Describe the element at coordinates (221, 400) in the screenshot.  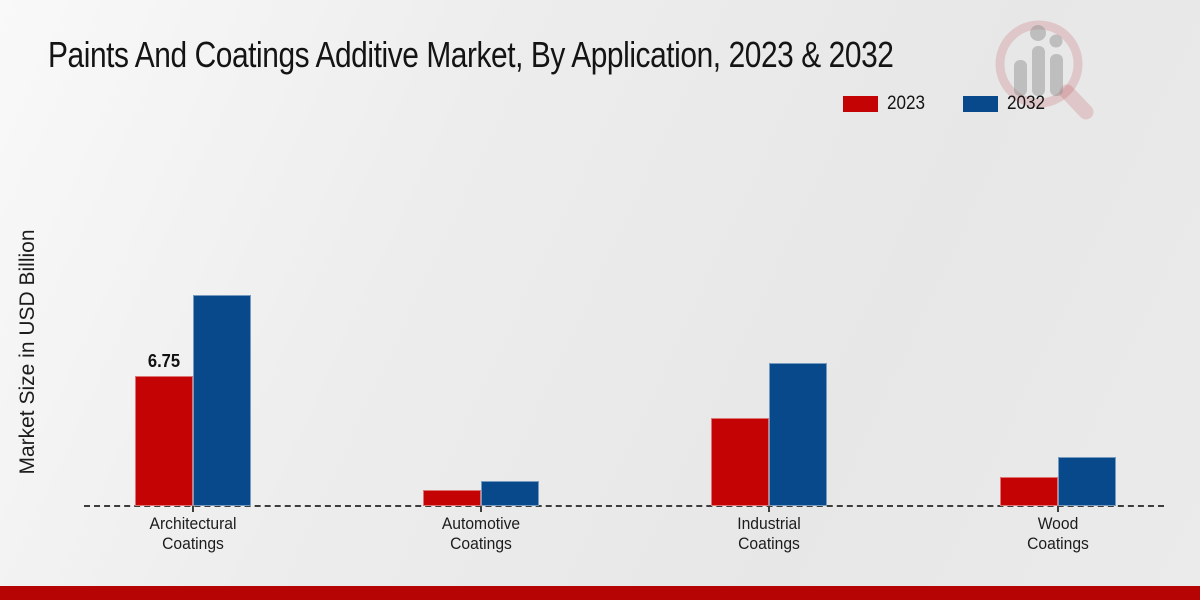
I see `bar-2032-architectural-coatings` at that location.